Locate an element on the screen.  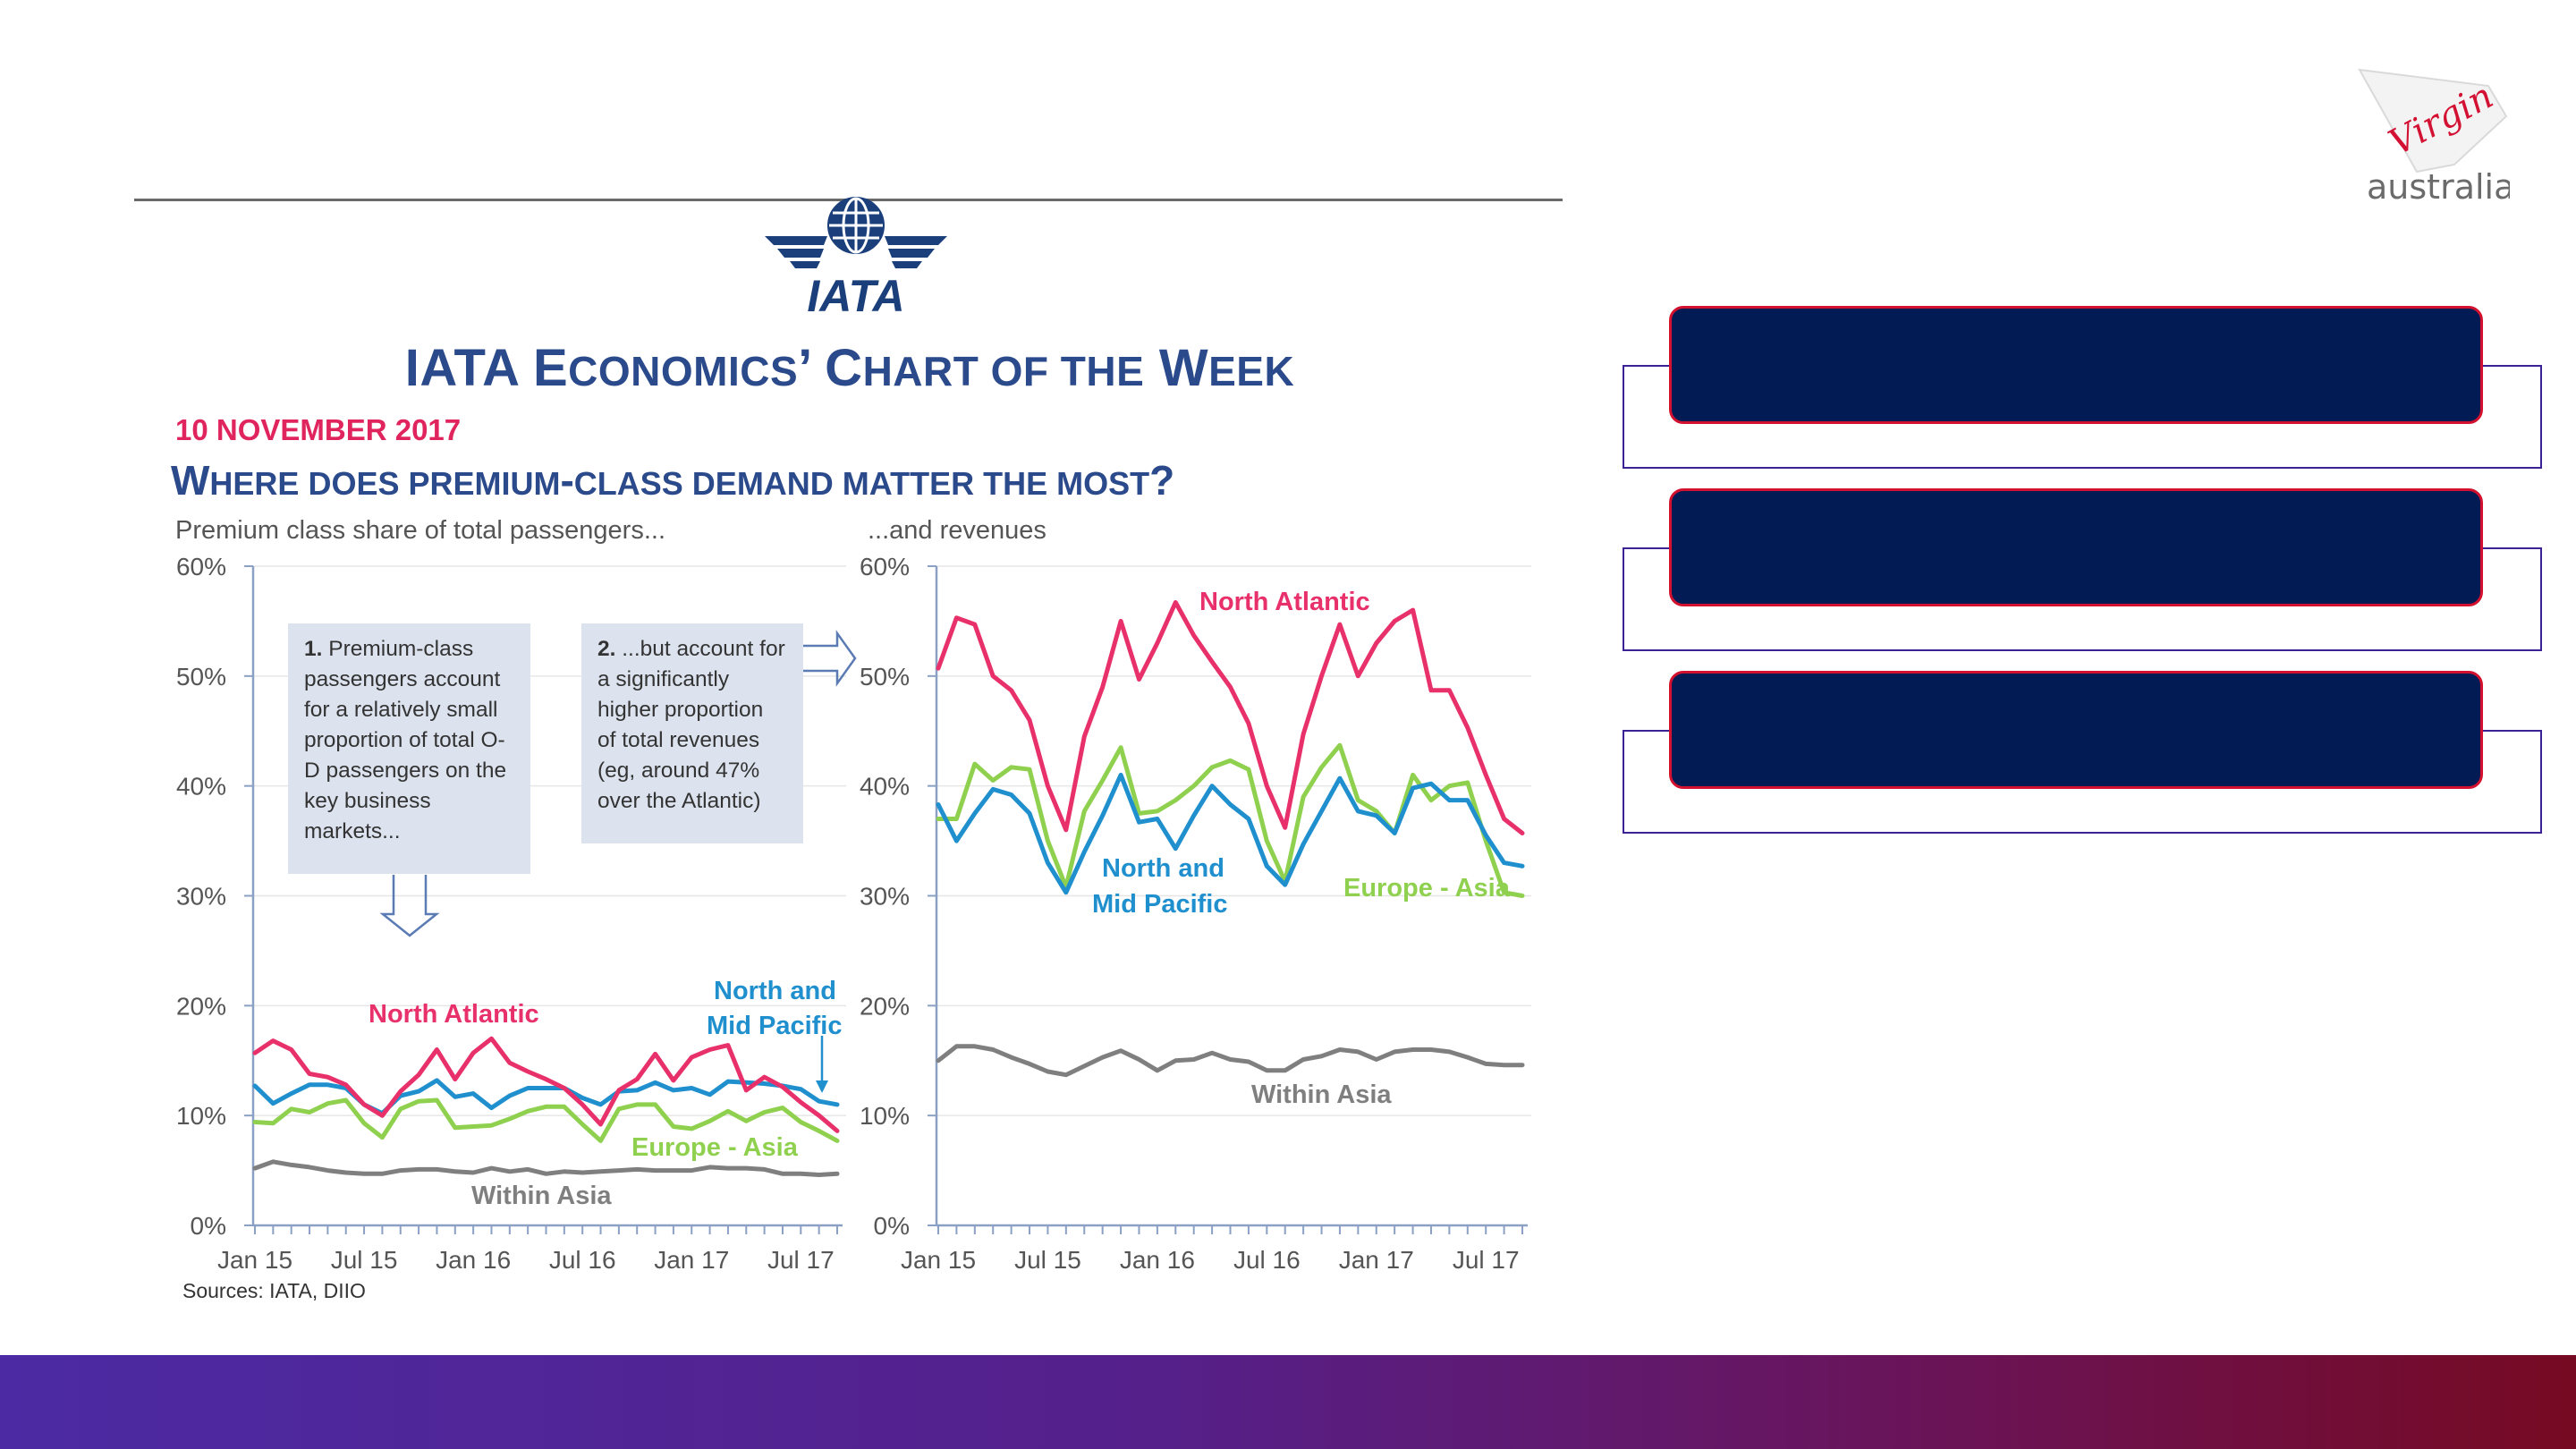
chart-subtitle: ...and revenues is located at coordinates (957, 530).